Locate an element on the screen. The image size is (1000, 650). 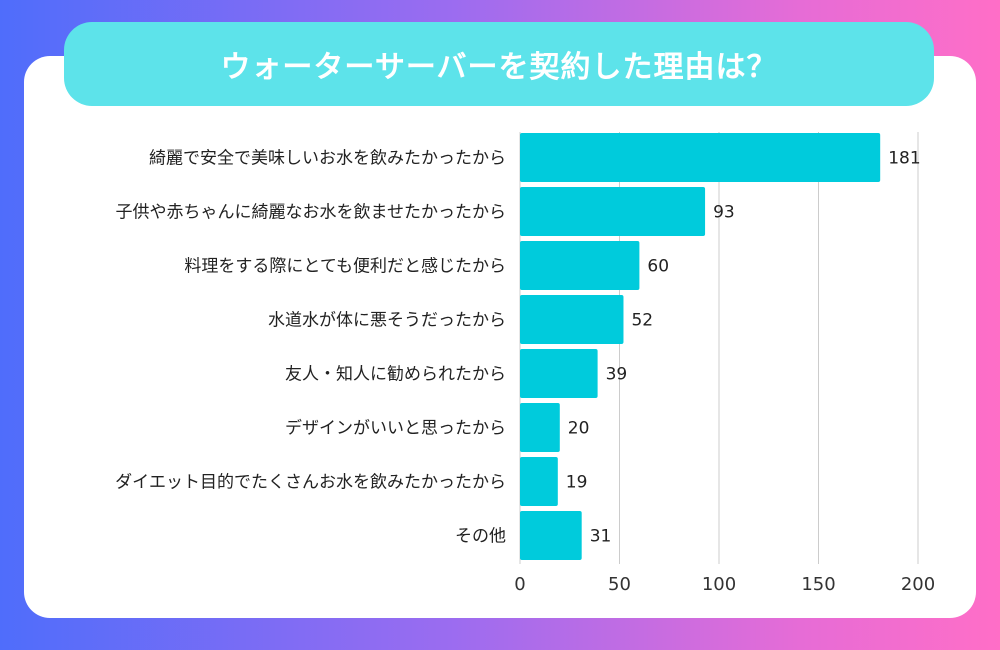
value-label: 19 is located at coordinates (577, 483).